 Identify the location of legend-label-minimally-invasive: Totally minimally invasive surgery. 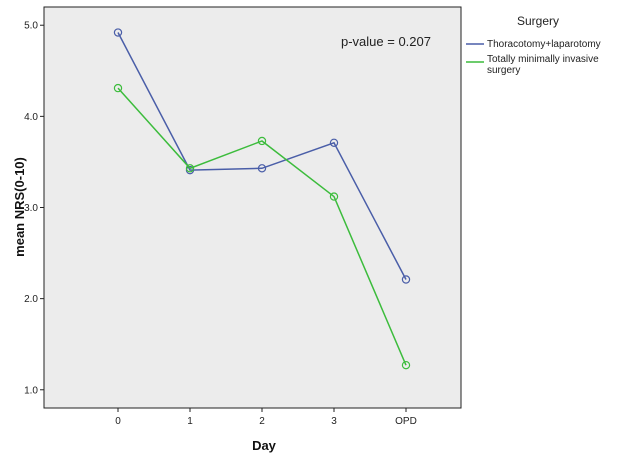
(543, 65).